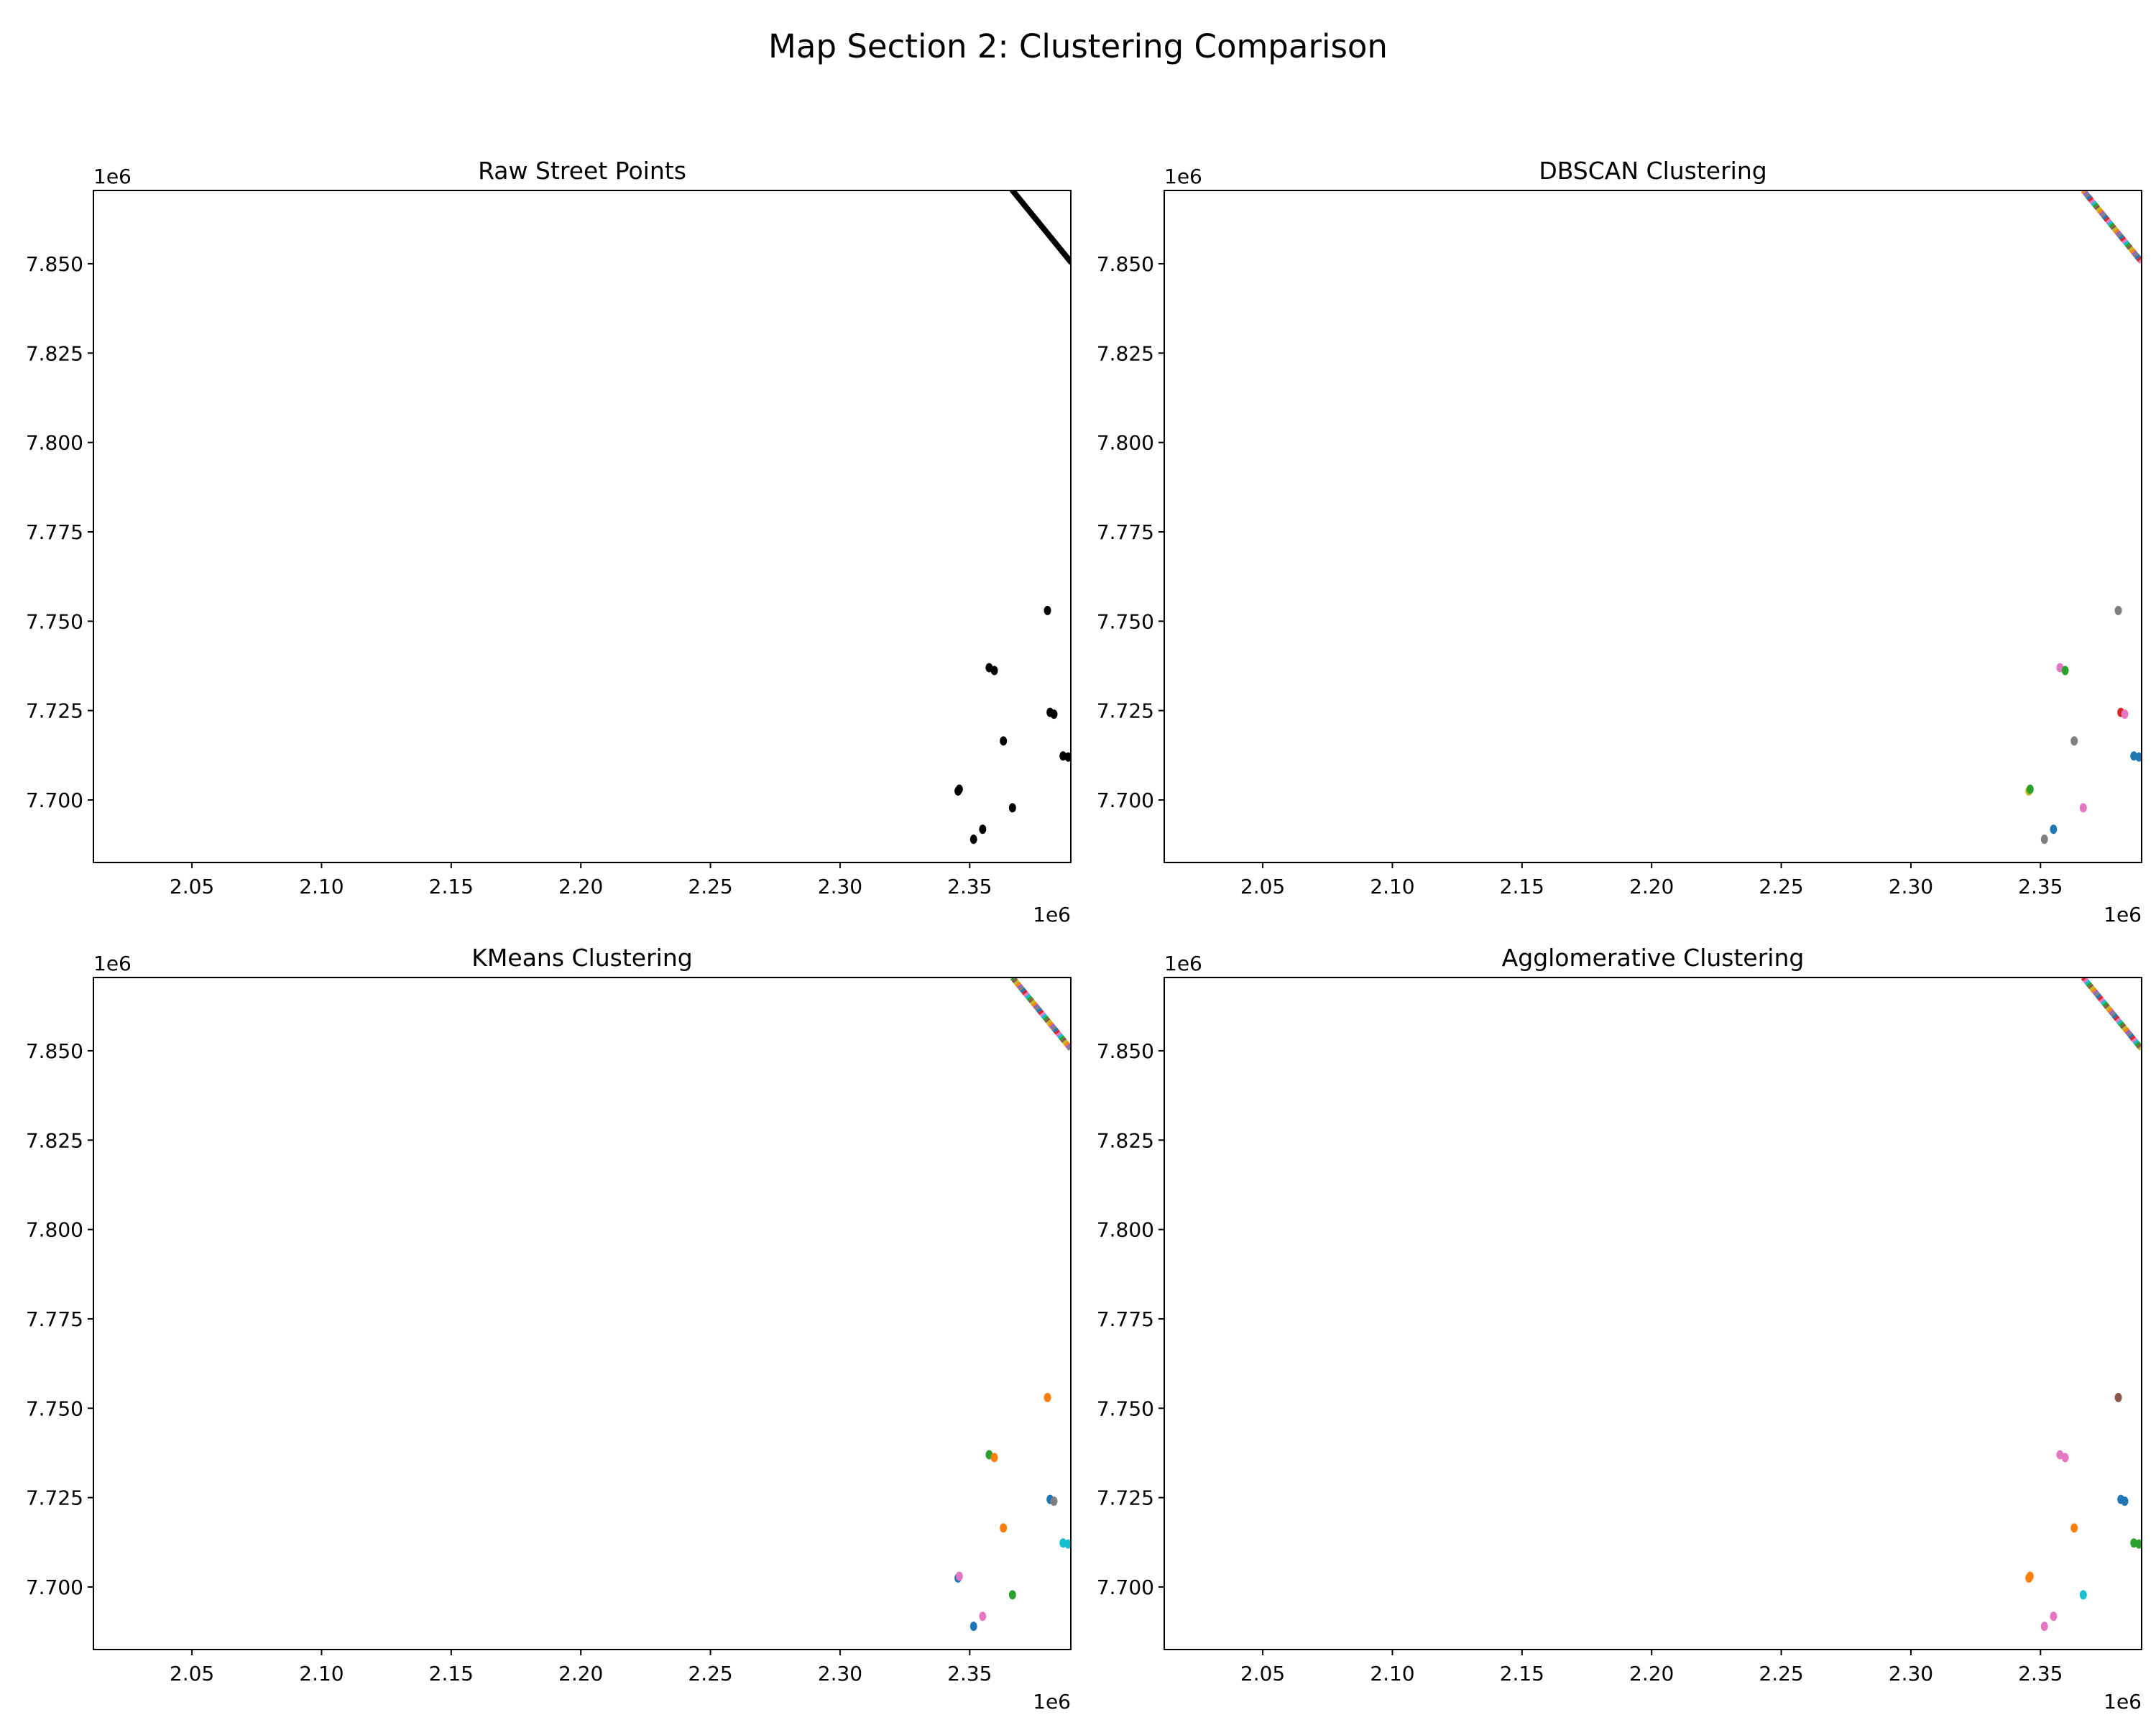 The image size is (2156, 1725). Describe the element at coordinates (1652, 171) in the screenshot. I see `panel-title-dbscan: DBSCAN Clustering` at that location.